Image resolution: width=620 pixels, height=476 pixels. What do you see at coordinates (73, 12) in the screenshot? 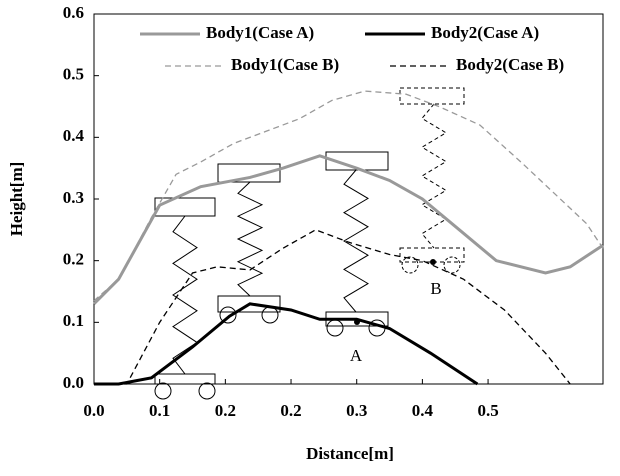
I see `y-tick-label: 0.6` at bounding box center [73, 12].